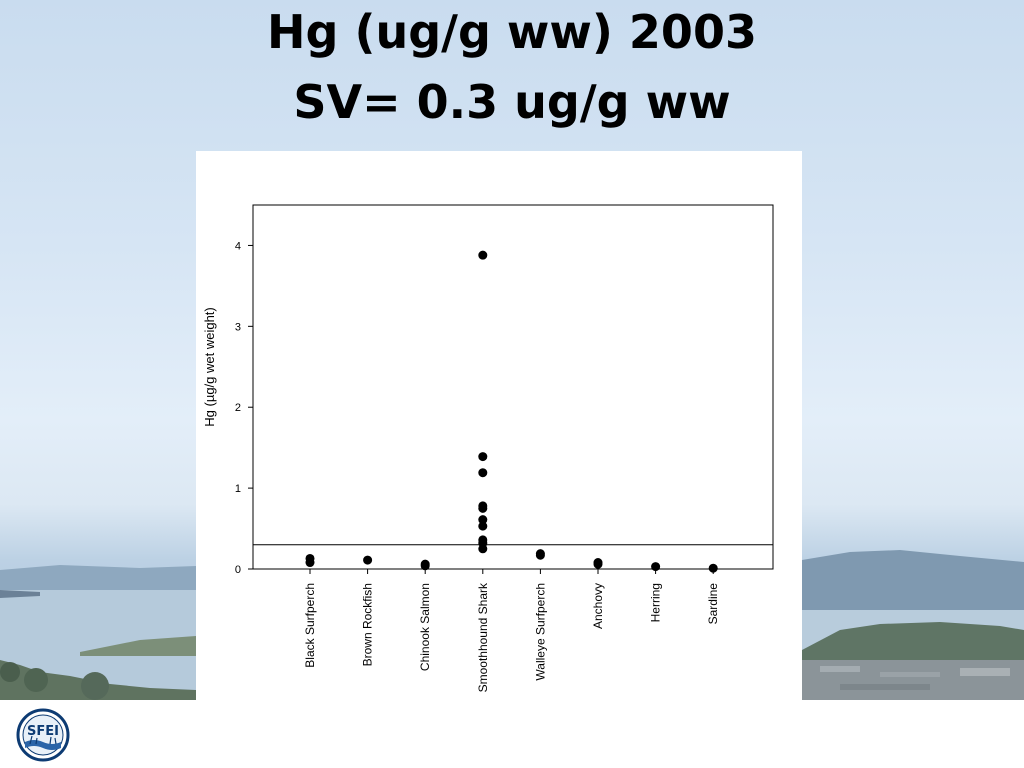 The image size is (1024, 768). I want to click on y-axis-label: Hg (µg/g wet weight), so click(209, 366).